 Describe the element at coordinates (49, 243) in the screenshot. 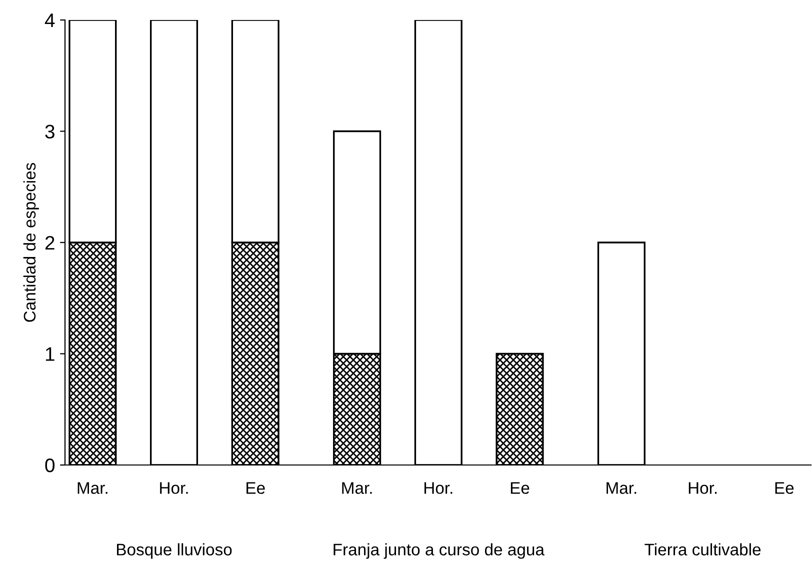

I see `y-tick-label: 2` at that location.